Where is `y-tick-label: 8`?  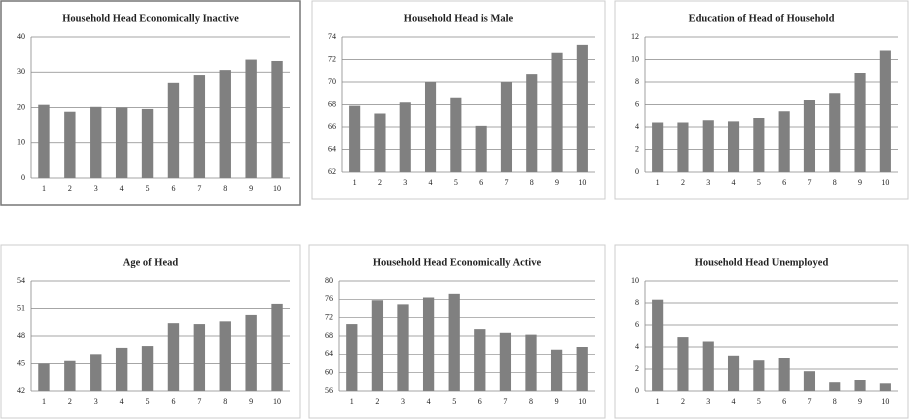 y-tick-label: 8 is located at coordinates (637, 302).